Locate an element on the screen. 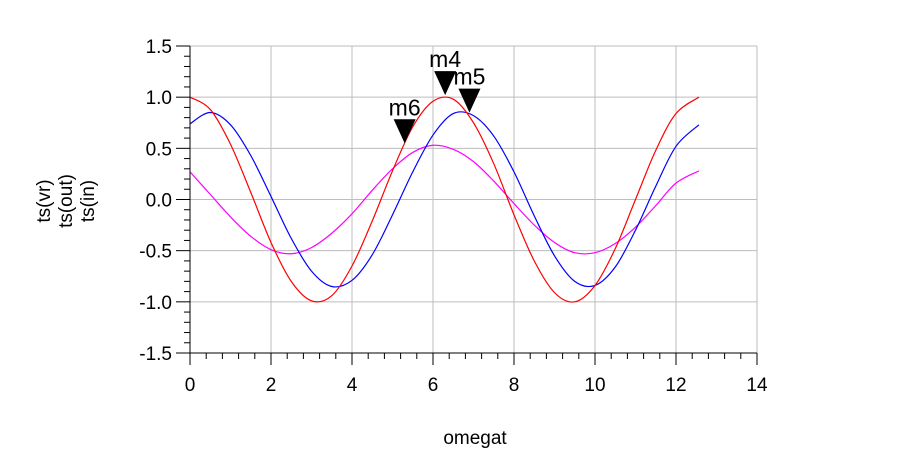 The width and height of the screenshot is (923, 466). y-axis-title-vr: ts(vr) is located at coordinates (44, 200).